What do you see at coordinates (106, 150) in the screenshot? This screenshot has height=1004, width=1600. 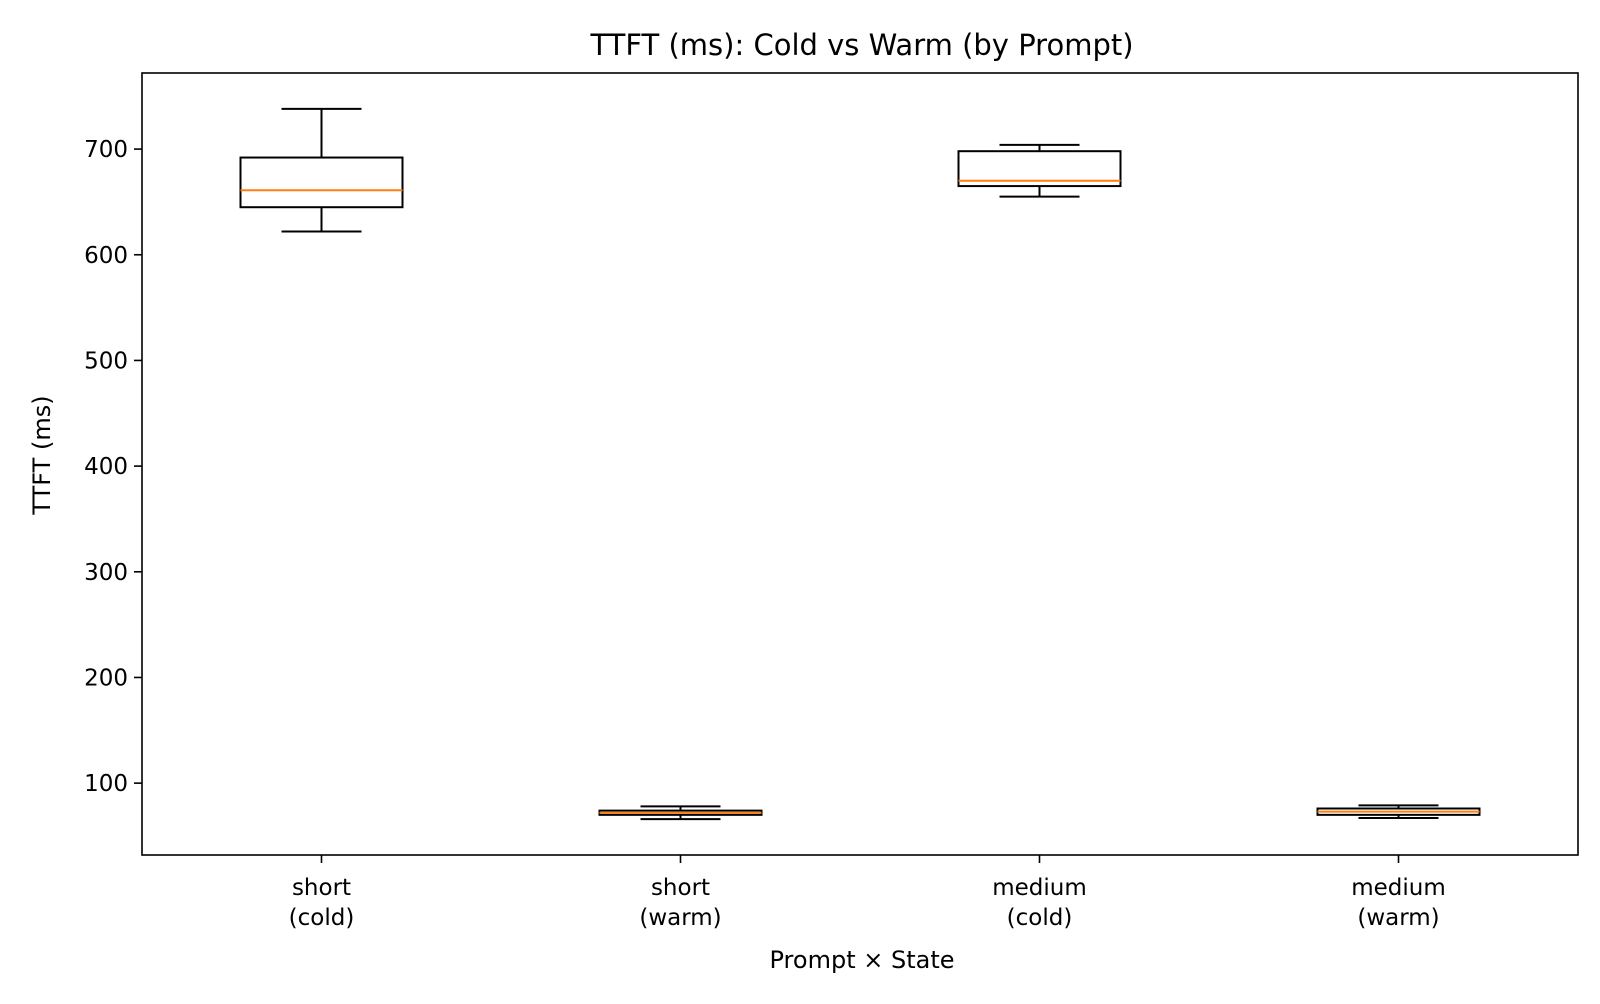 I see `y-tick-label: 700` at bounding box center [106, 150].